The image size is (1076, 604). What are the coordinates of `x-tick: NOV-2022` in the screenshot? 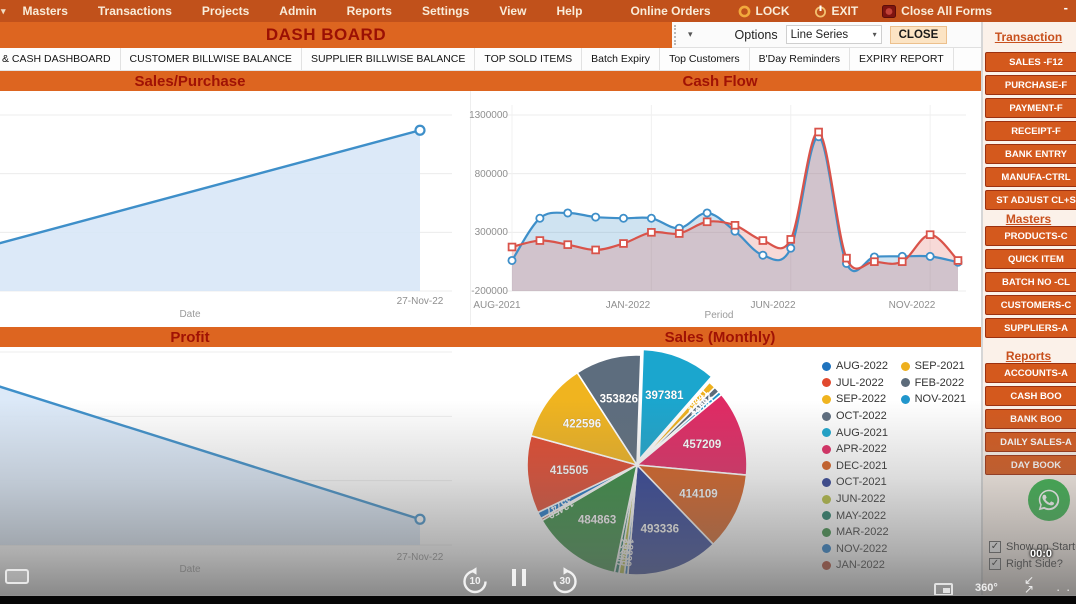 It's located at (912, 305).